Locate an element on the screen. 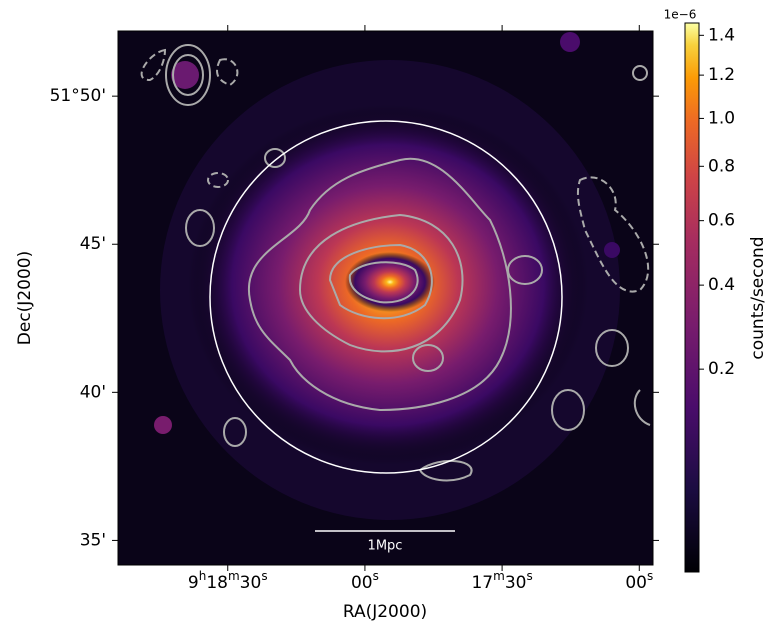 The width and height of the screenshot is (780, 630). colorbar-tick-label: 0.8 is located at coordinates (721, 166).